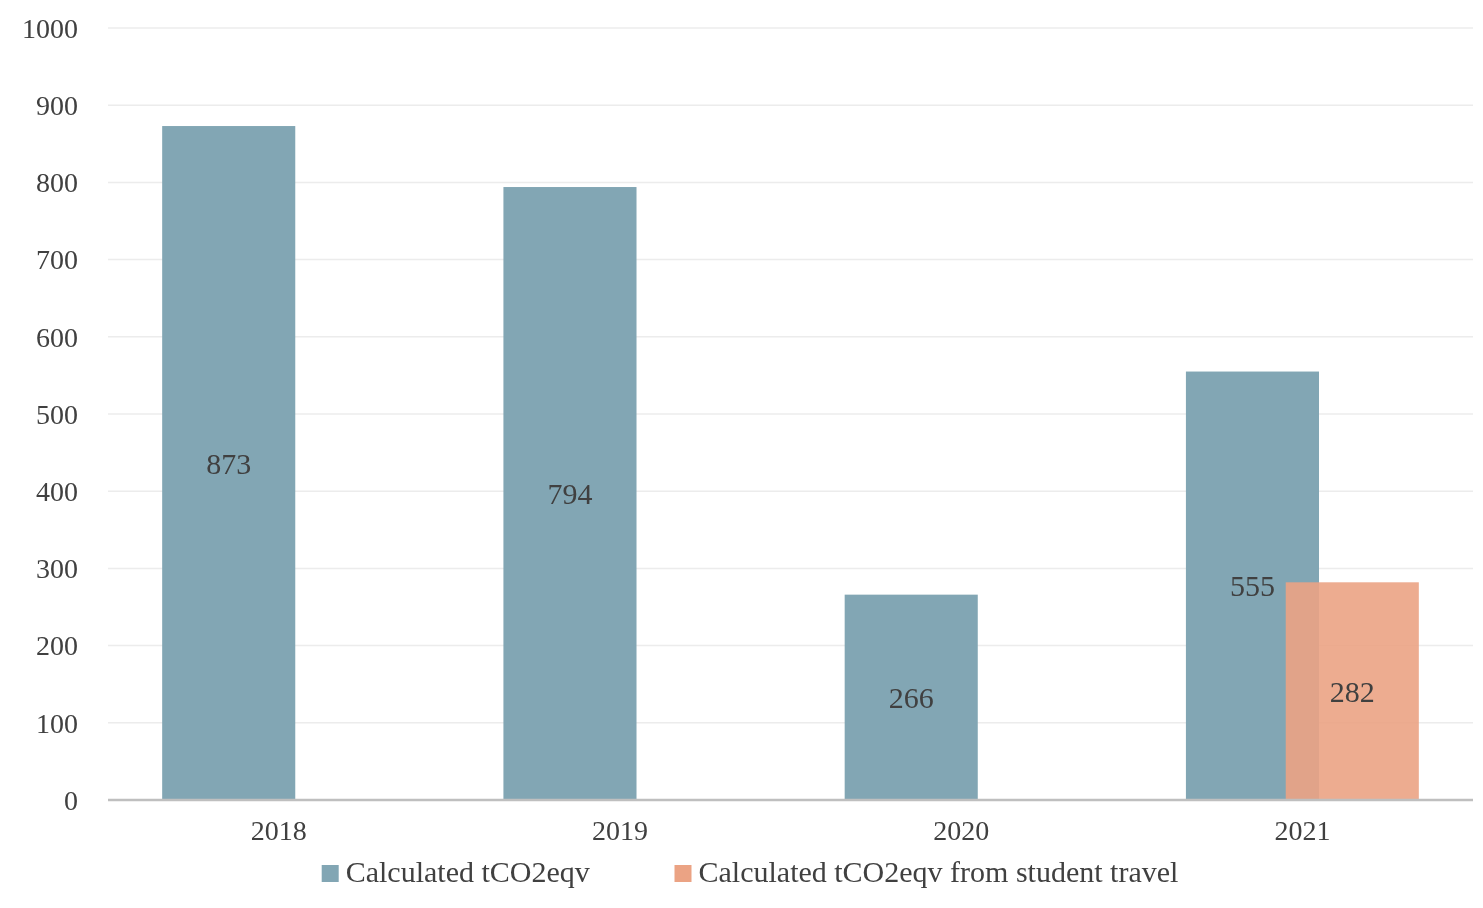 Image resolution: width=1483 pixels, height=908 pixels. What do you see at coordinates (57, 183) in the screenshot?
I see `y-tick-label: 800` at bounding box center [57, 183].